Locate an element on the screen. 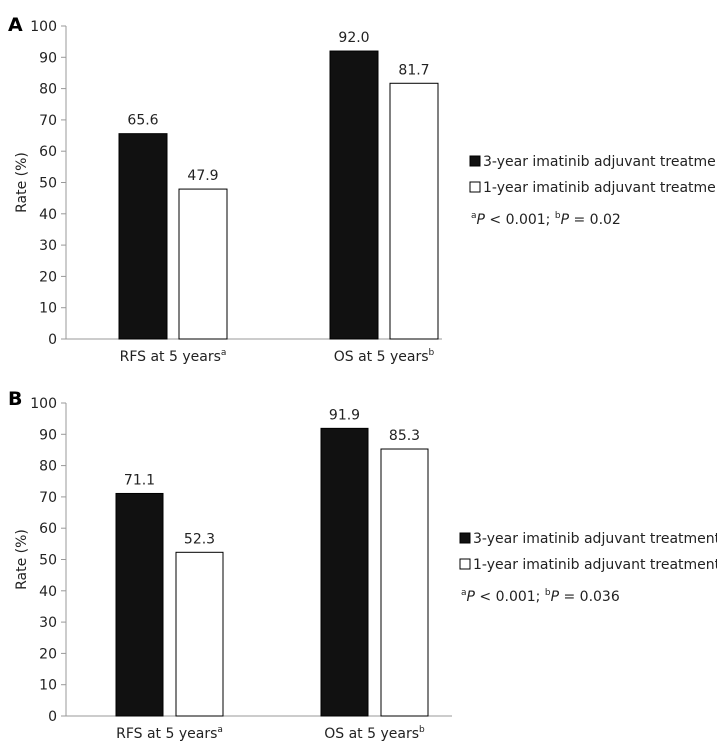 This screenshot has height=743, width=717. panel-label: B is located at coordinates (15, 399).